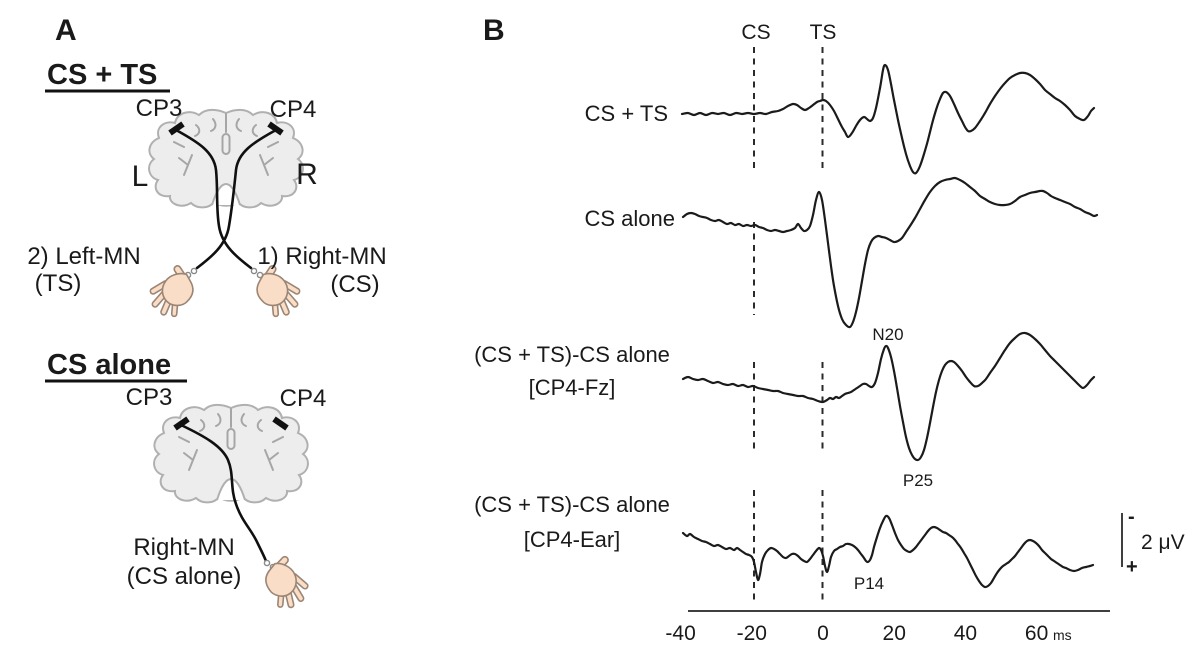 Image resolution: width=1200 pixels, height=664 pixels. I want to click on trace-label-diff-ear-line1: (CS + TS)-CS alone, so click(572, 504).